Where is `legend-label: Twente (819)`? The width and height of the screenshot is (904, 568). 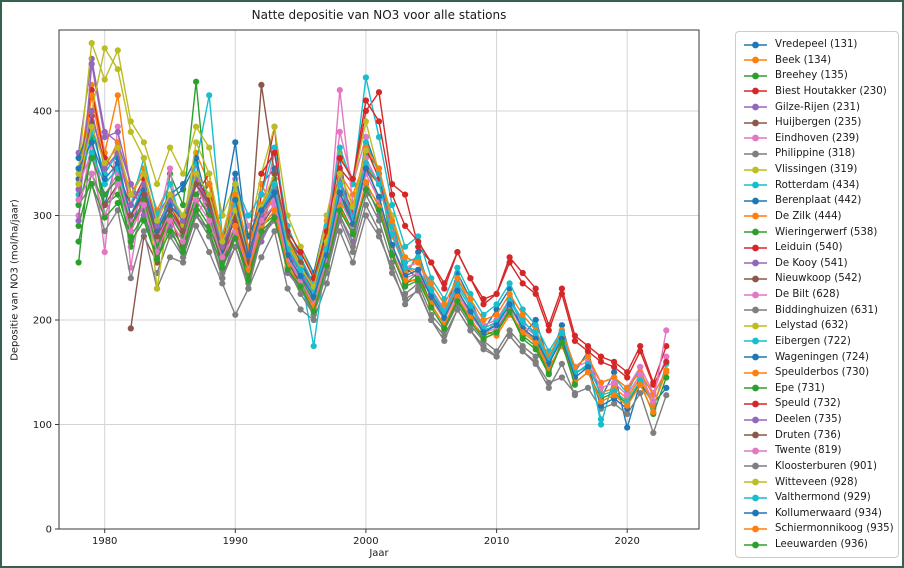
legend-label: Twente (819) is located at coordinates (808, 451).